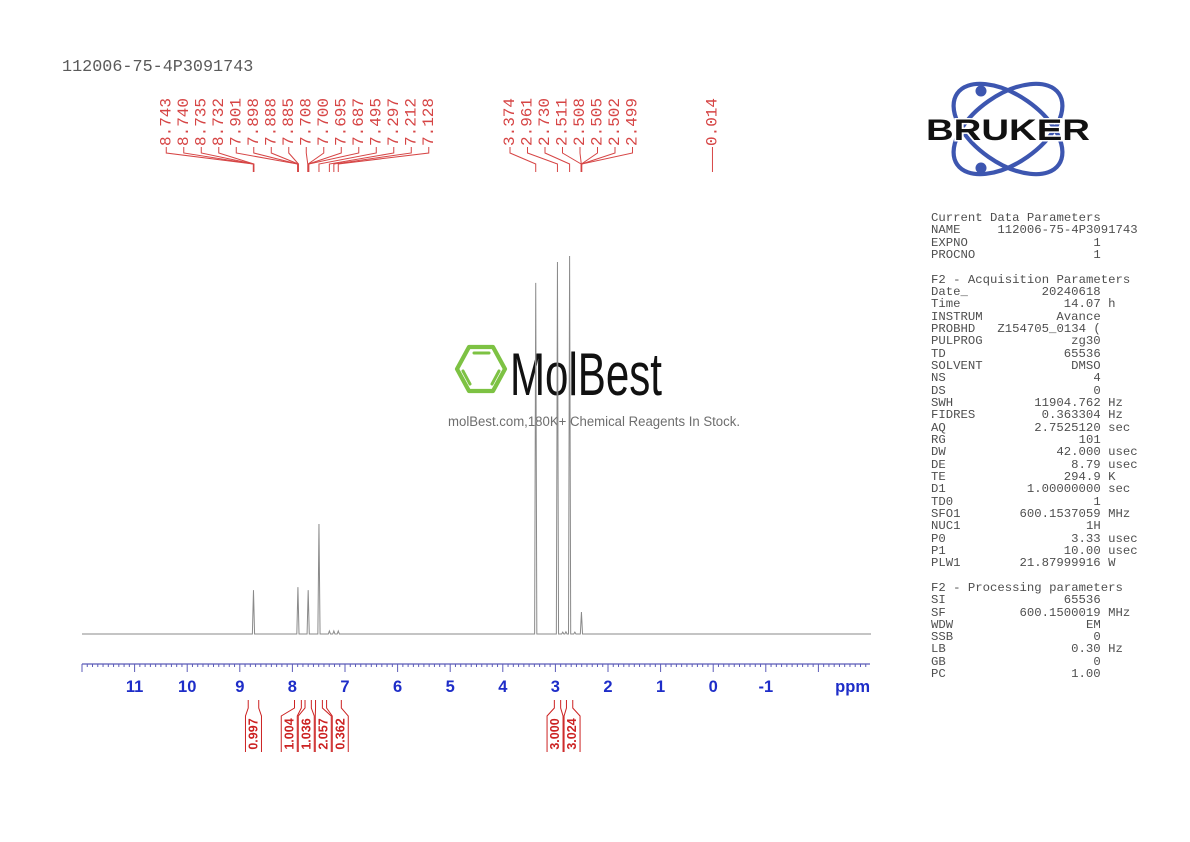 The height and width of the screenshot is (842, 1190). I want to click on parameter-key: DE, so click(938, 464).